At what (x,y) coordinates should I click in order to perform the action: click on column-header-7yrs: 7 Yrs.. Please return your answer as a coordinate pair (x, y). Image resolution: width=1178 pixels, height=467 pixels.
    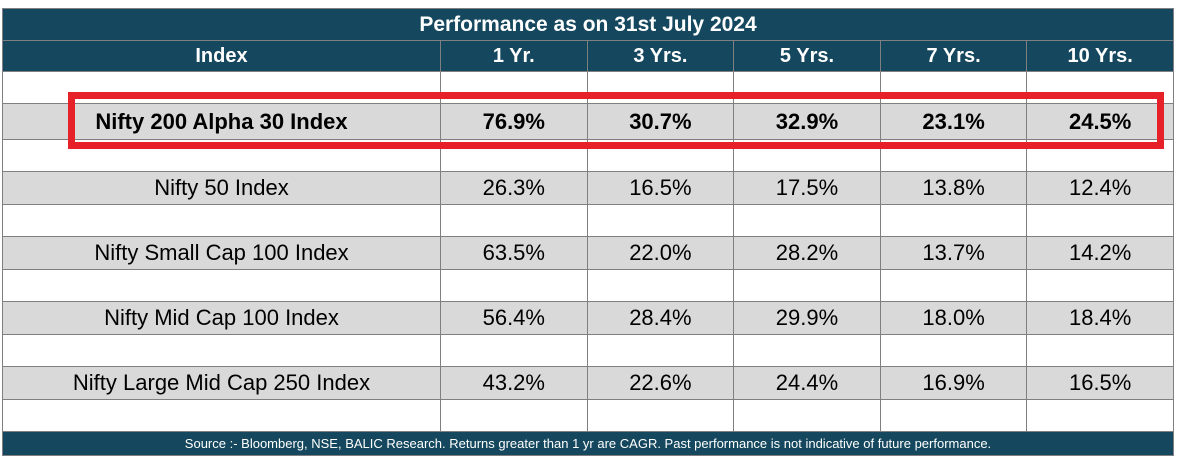
    Looking at the image, I should click on (953, 56).